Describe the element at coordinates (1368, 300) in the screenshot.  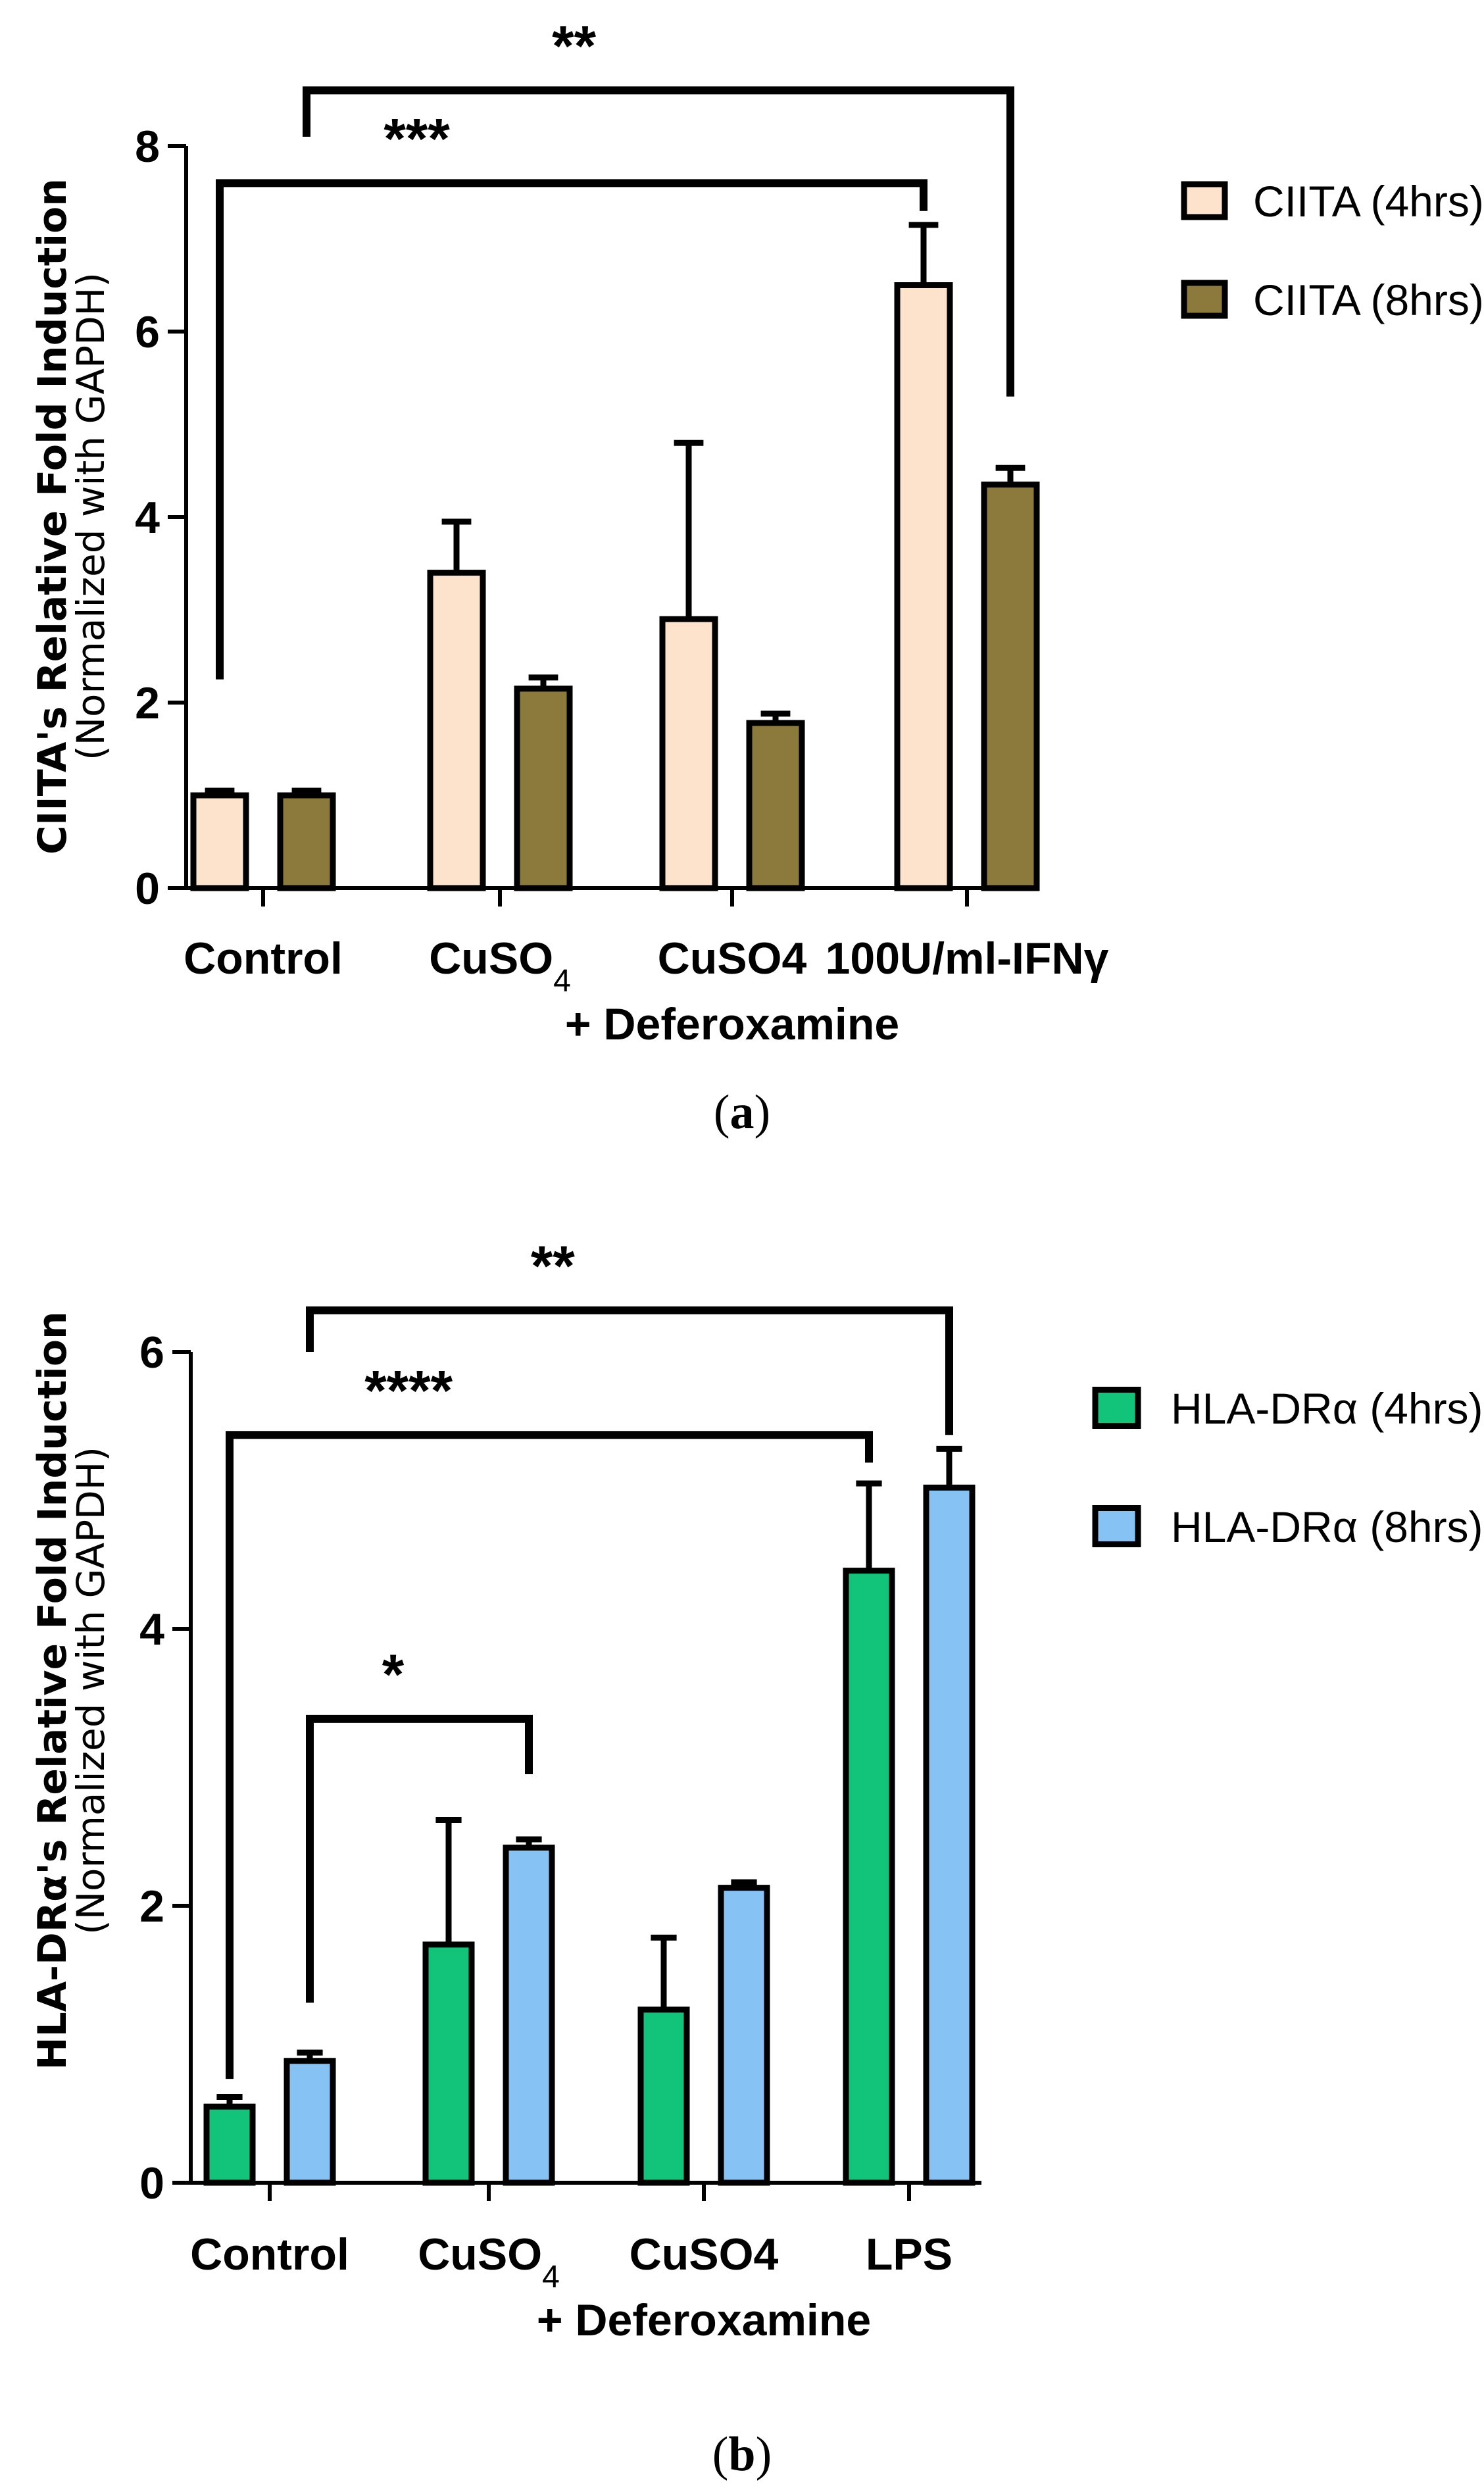
I see `legend-label: CIITA (8hrs)` at that location.